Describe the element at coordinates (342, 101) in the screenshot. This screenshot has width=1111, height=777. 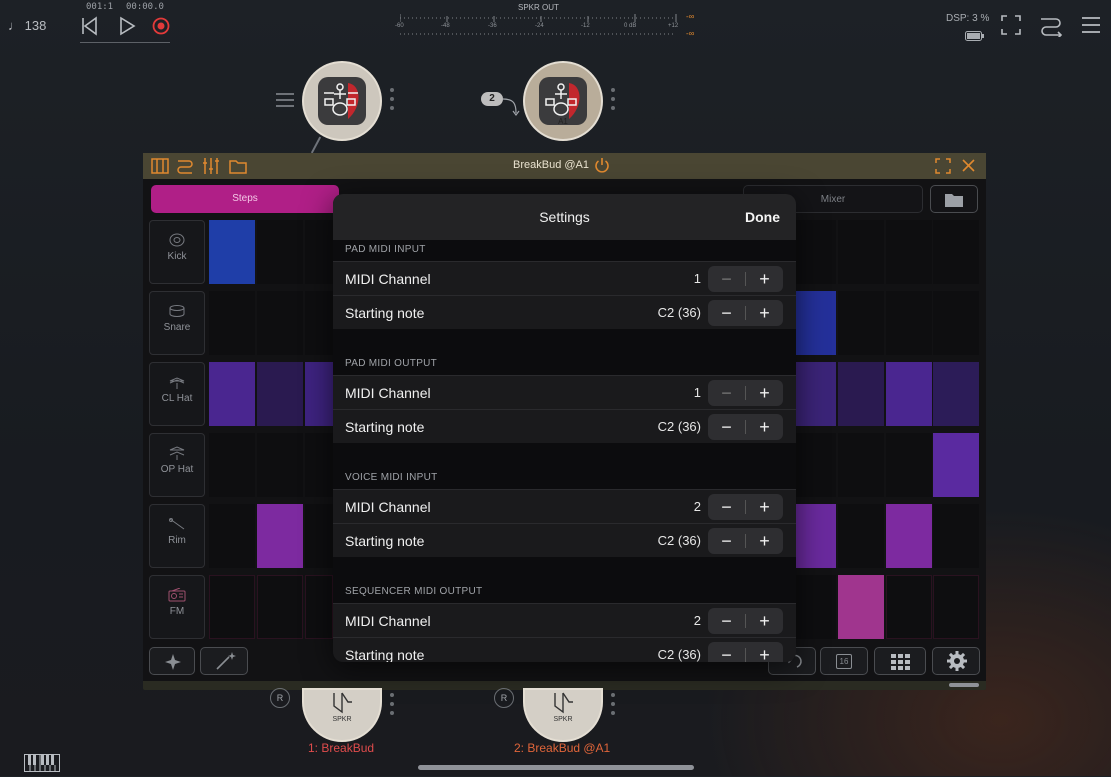
I see `plugin-node-breakbud` at that location.